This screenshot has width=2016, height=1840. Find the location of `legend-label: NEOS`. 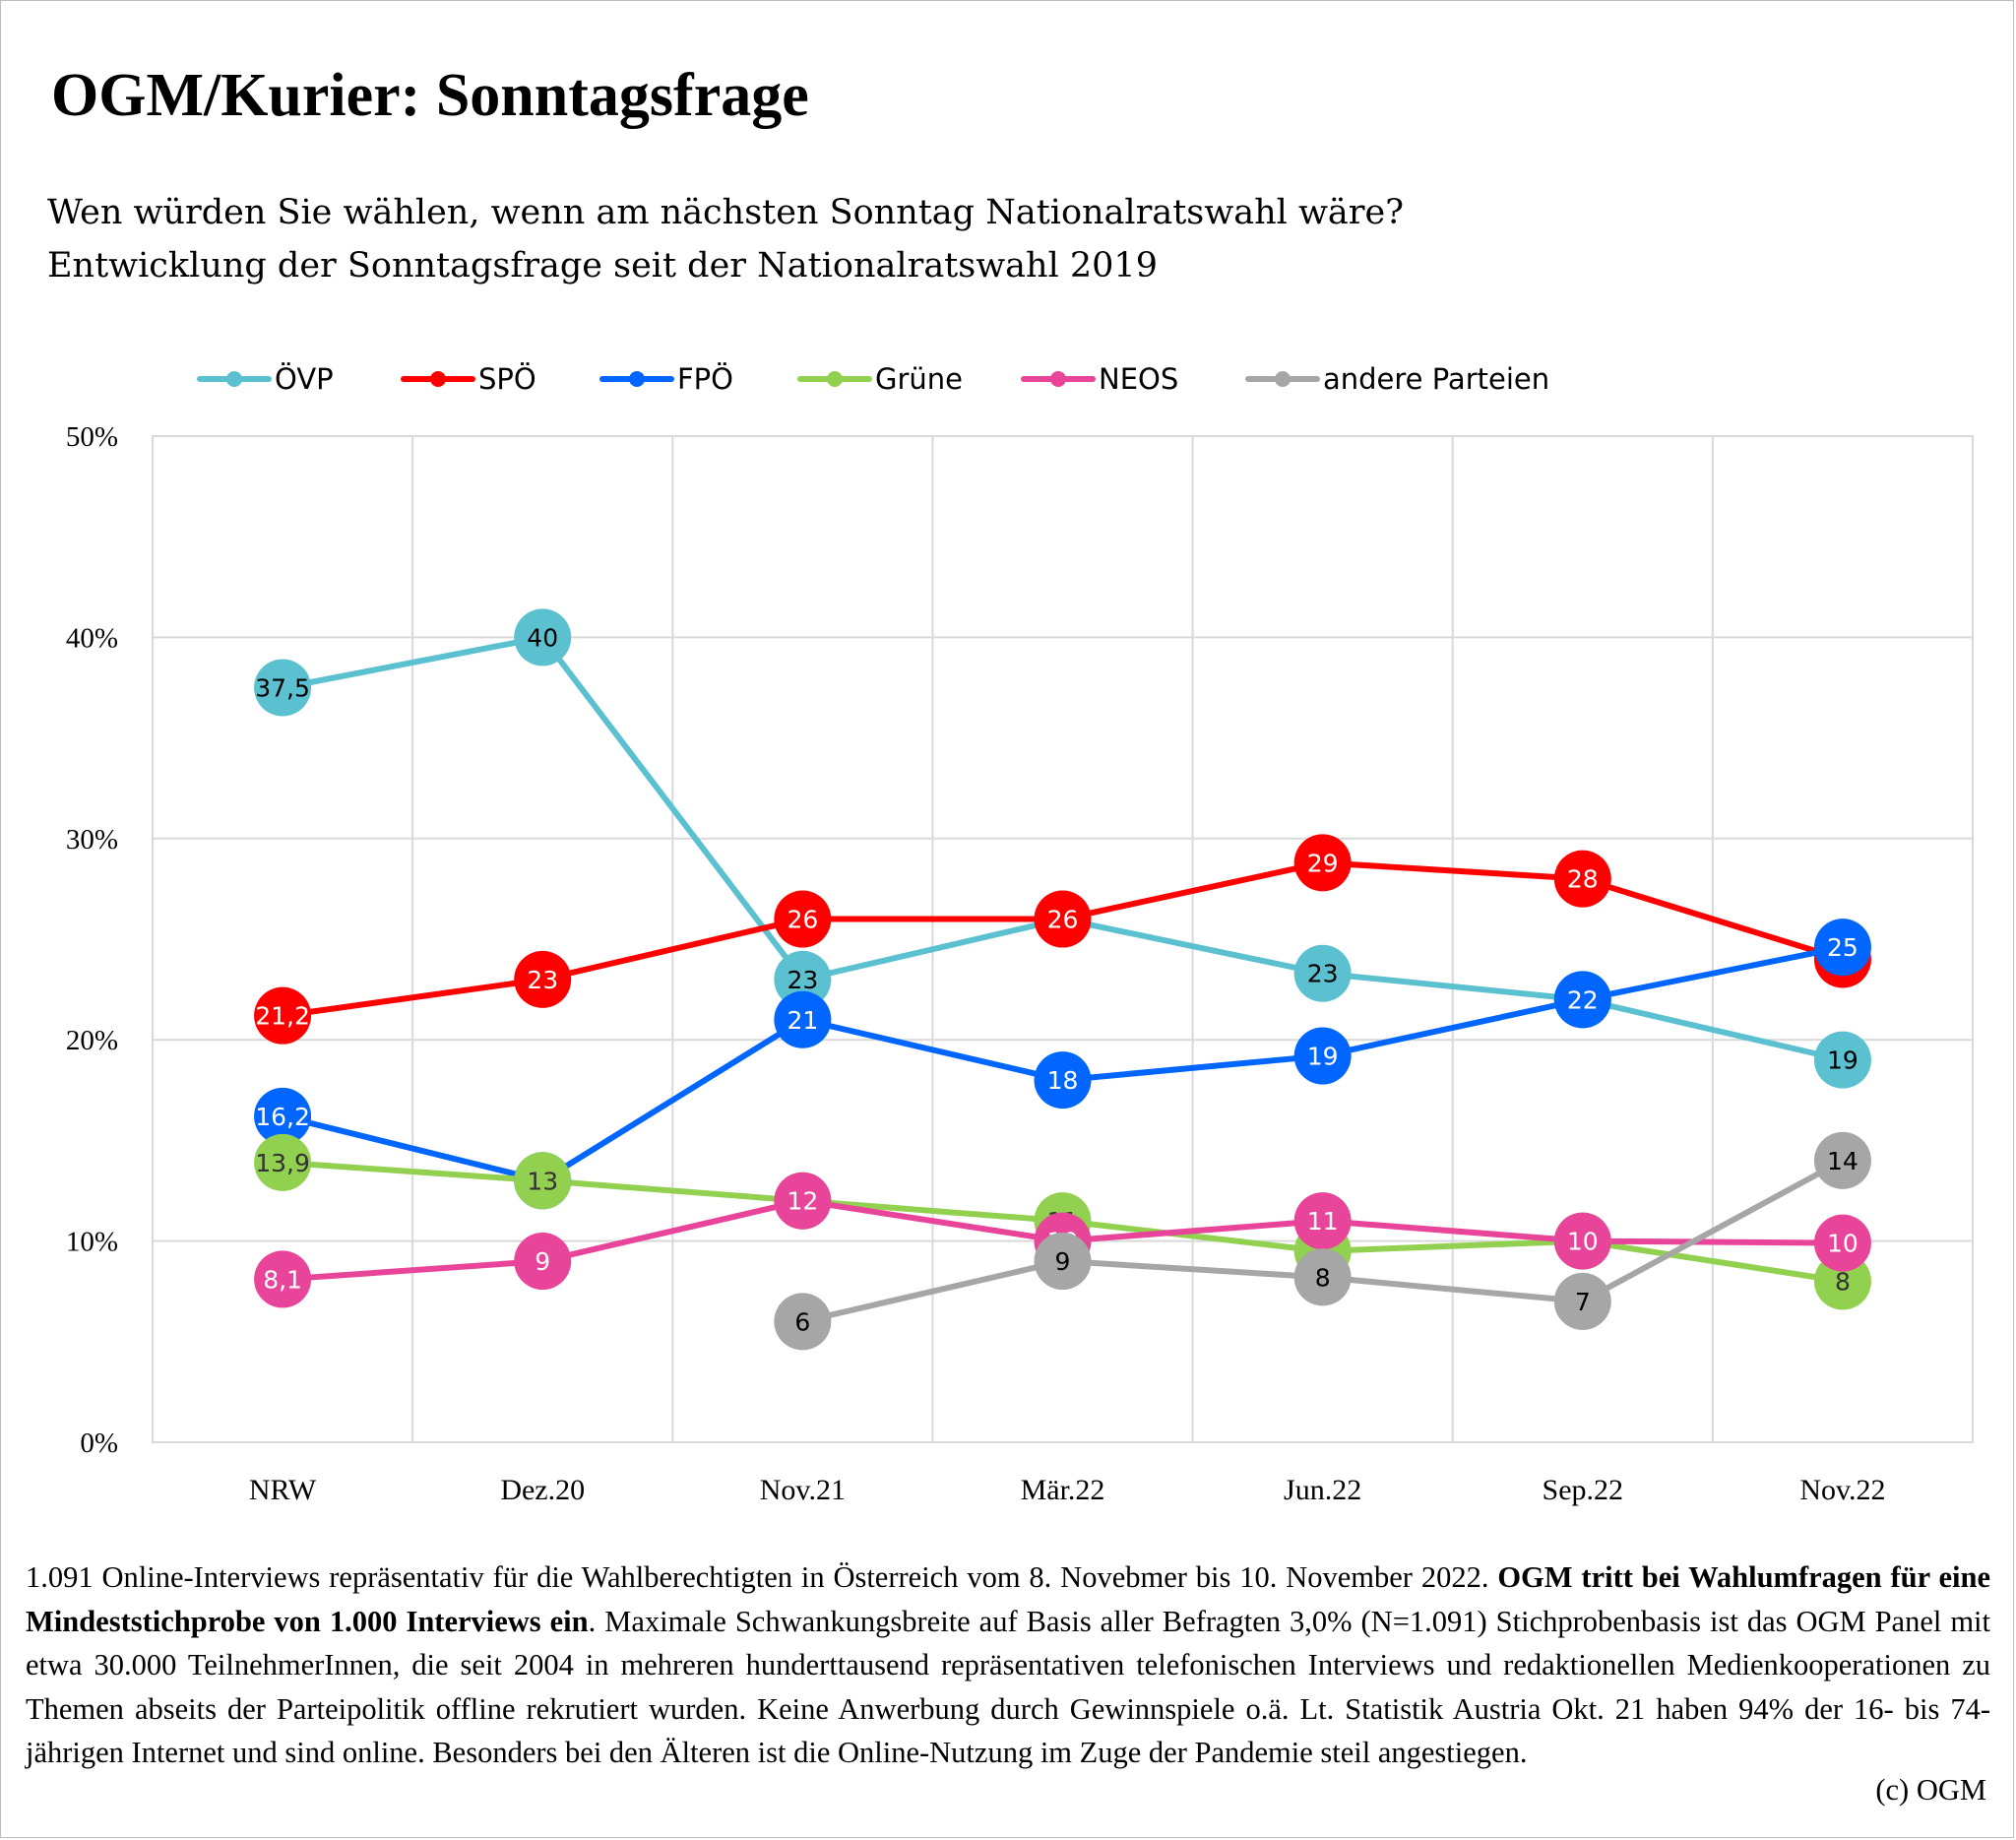

legend-label: NEOS is located at coordinates (1138, 379).